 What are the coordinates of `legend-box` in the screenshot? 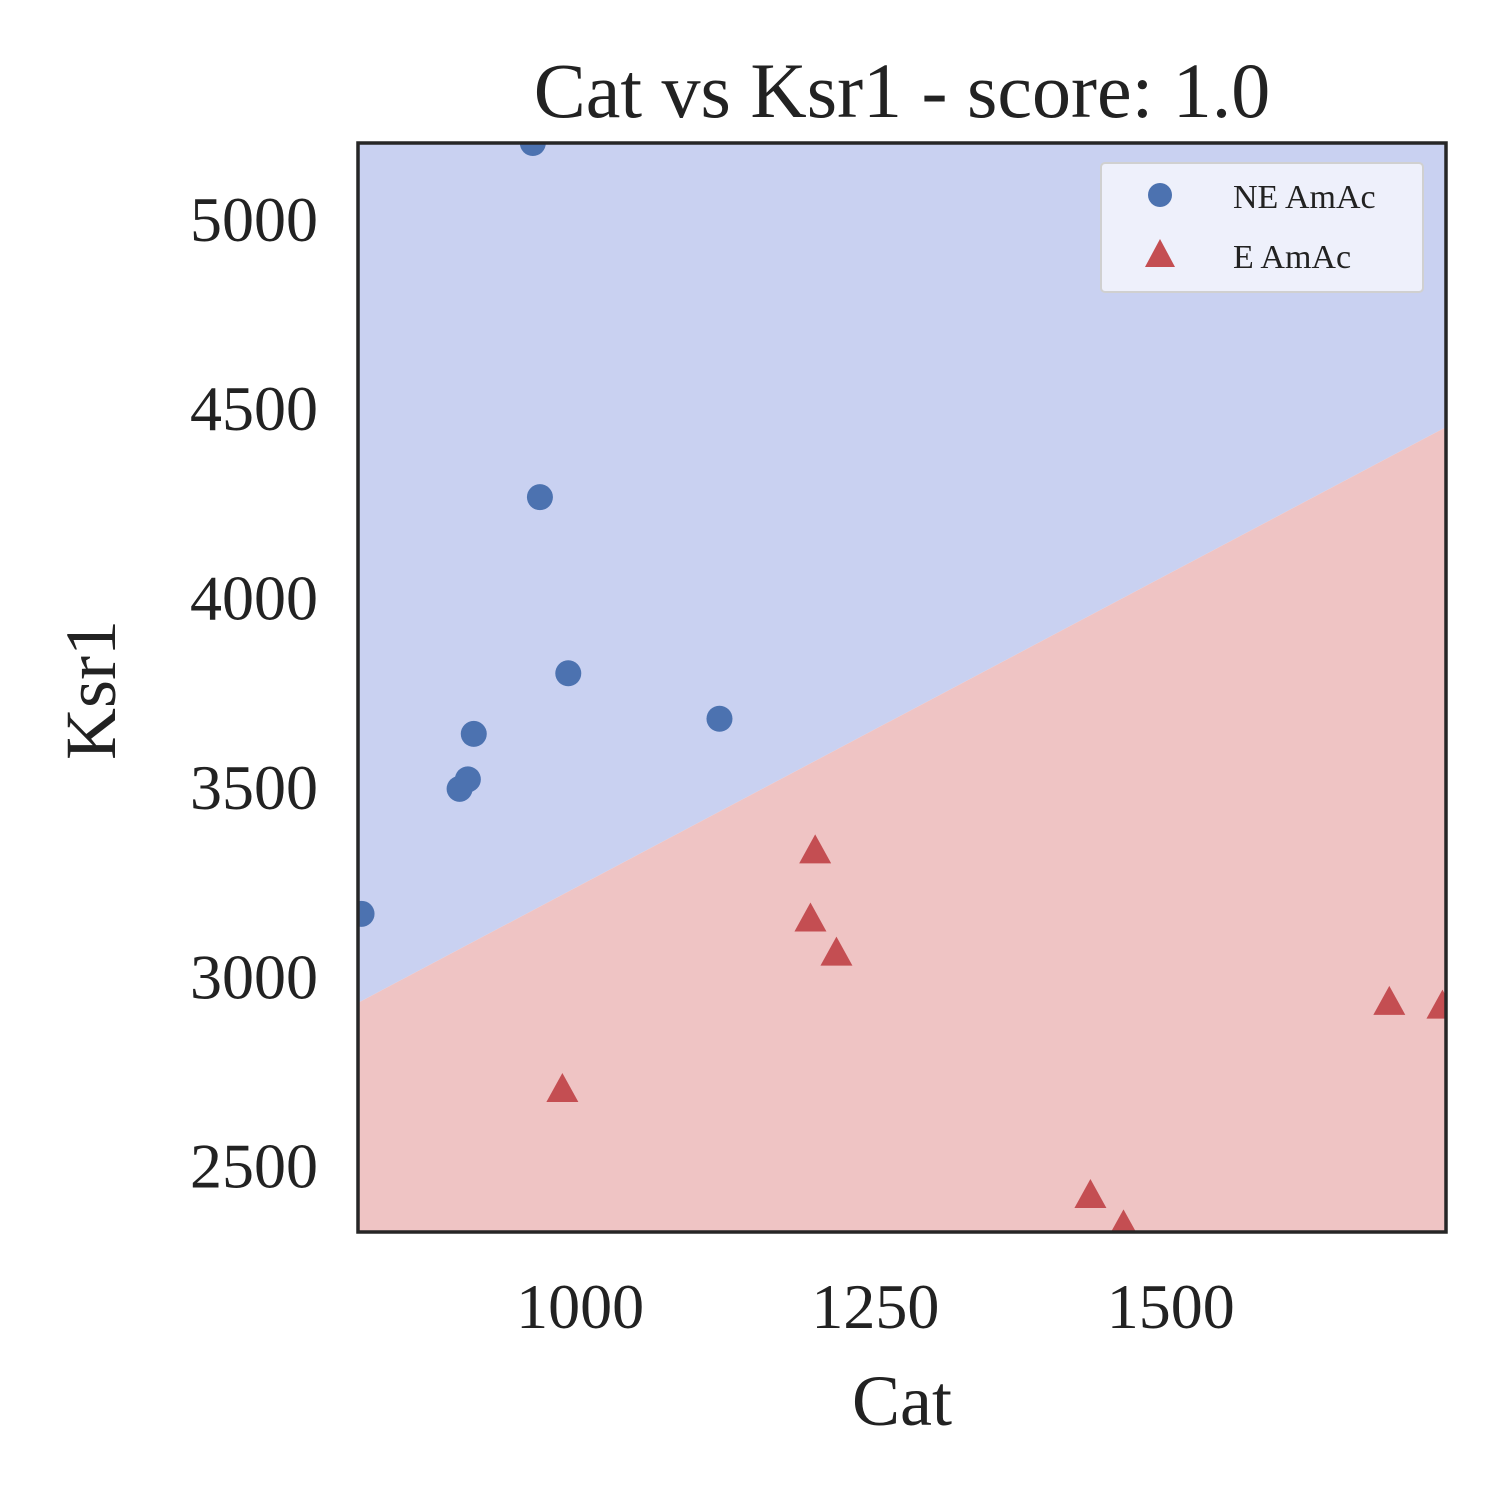 It's located at (1262, 227).